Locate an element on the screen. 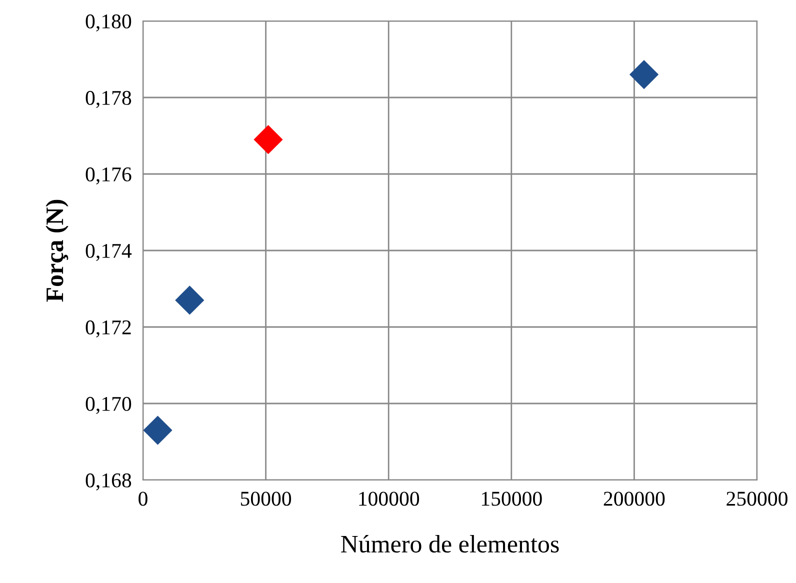 Image resolution: width=796 pixels, height=583 pixels. y-tick-label: 0,178 is located at coordinates (109, 99).